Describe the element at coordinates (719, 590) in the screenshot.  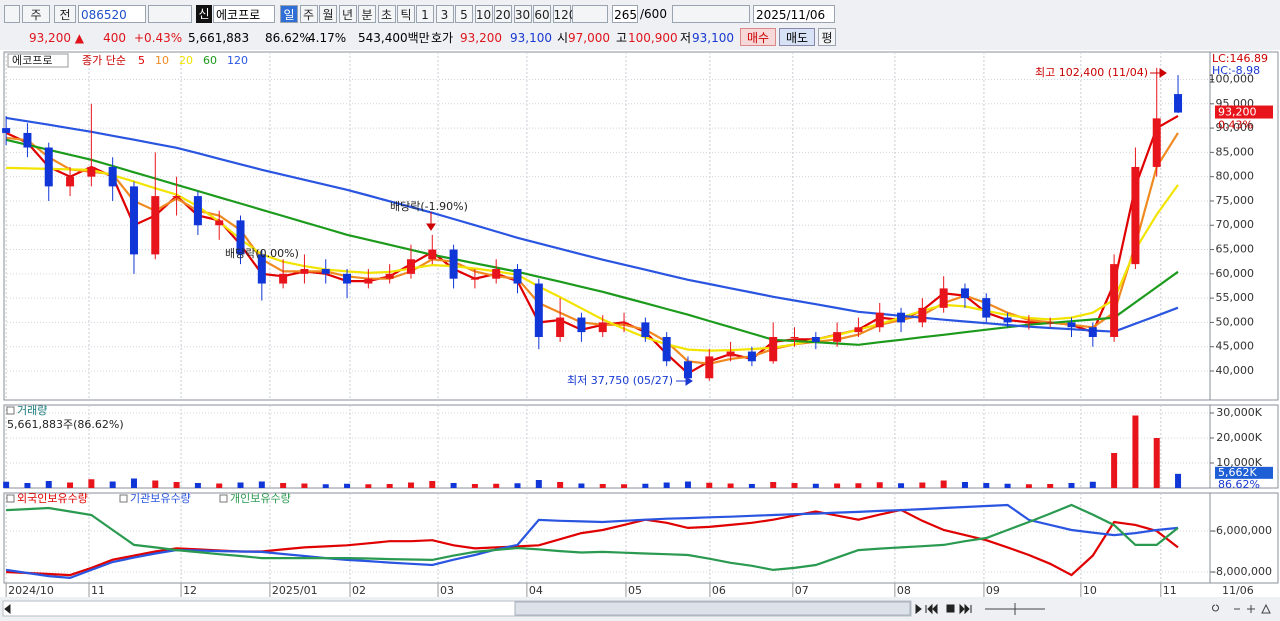
I see `x-tick-label: 06` at that location.